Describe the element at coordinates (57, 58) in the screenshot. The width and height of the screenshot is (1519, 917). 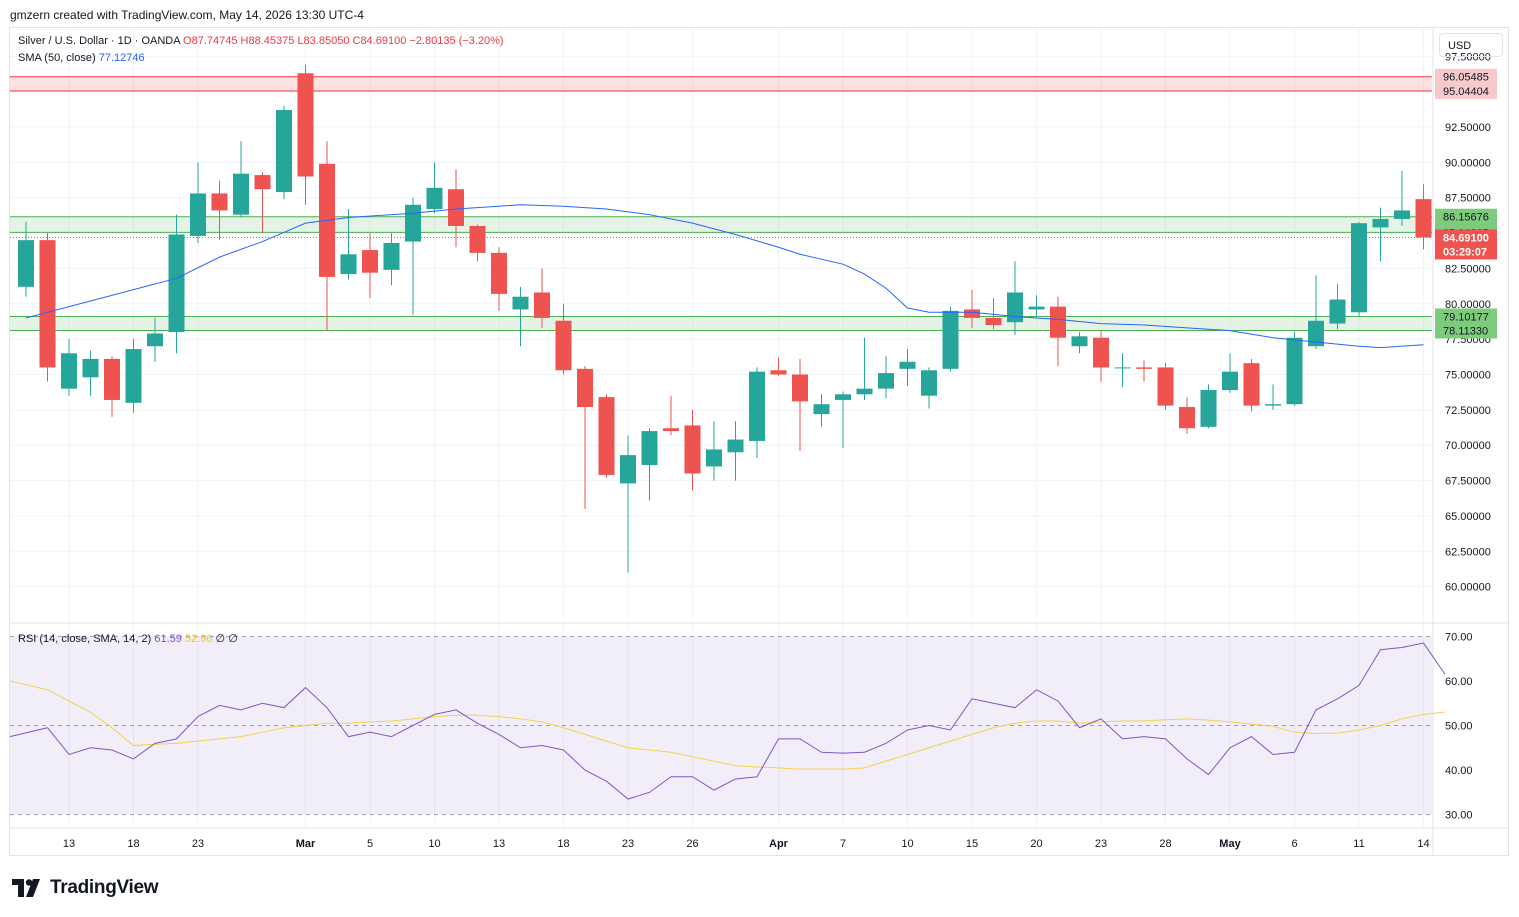
I see `sma-label: SMA (50, close)` at that location.